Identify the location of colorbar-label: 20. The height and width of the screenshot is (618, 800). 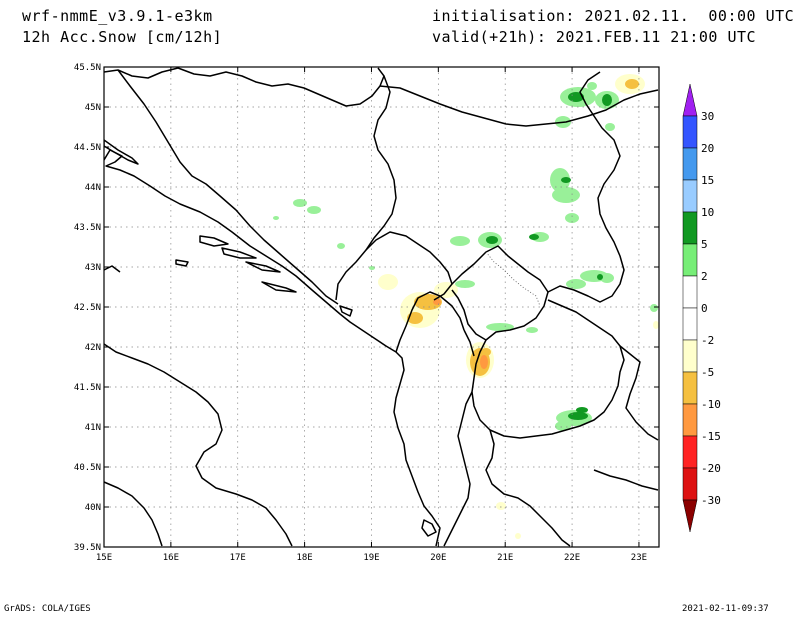
(707, 148).